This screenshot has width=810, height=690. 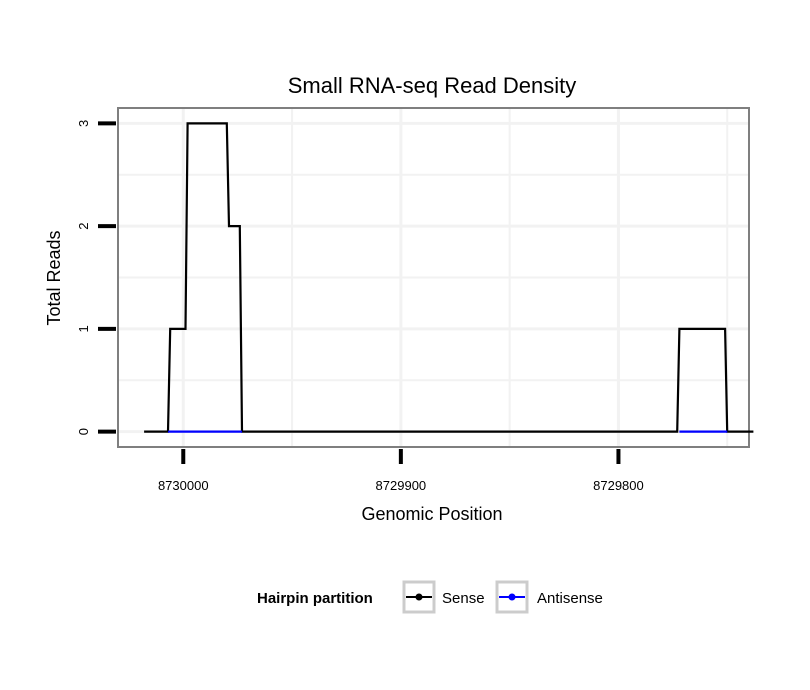 I want to click on x-tick-label: 8729800, so click(x=618, y=485).